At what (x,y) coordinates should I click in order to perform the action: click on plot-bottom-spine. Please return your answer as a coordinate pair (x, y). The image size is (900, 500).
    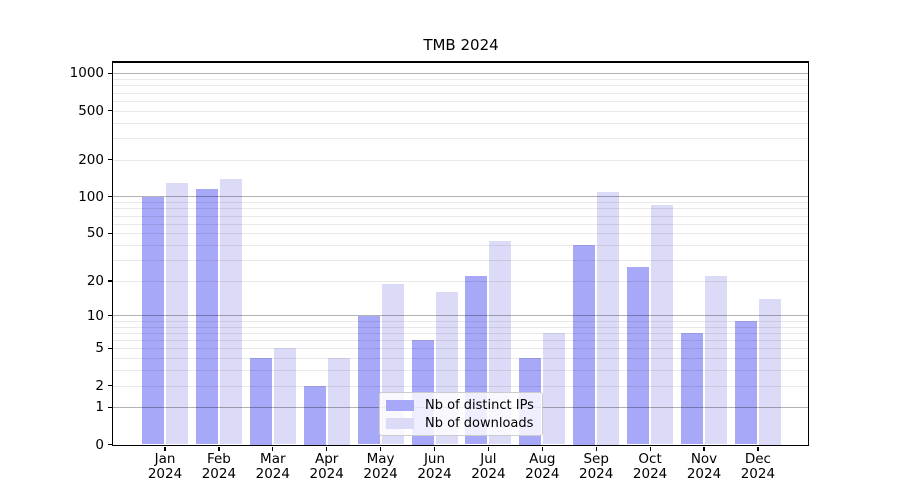
    Looking at the image, I should click on (460, 445).